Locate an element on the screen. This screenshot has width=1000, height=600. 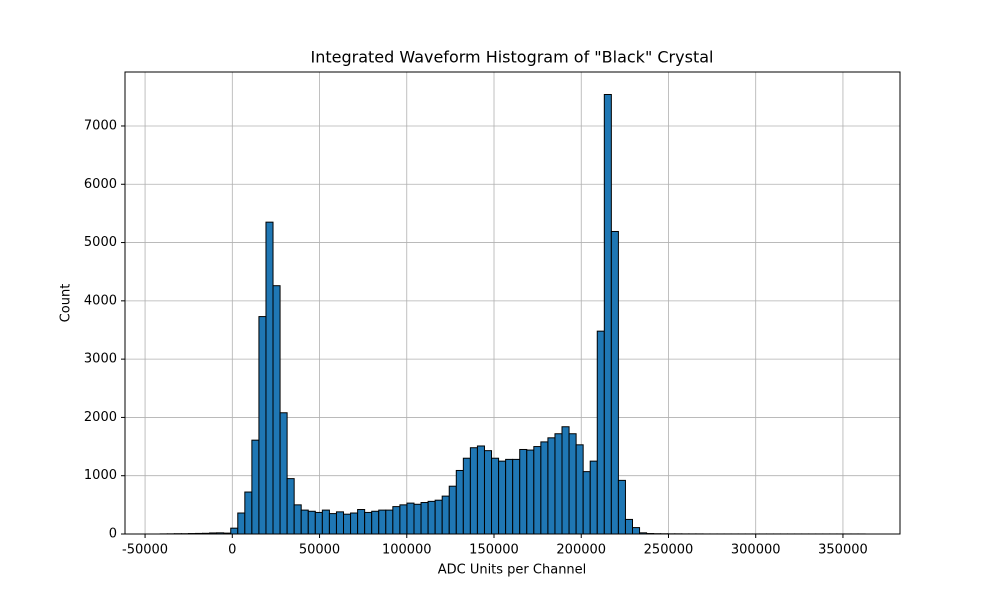
x-tick-label: 100000 is located at coordinates (407, 550).